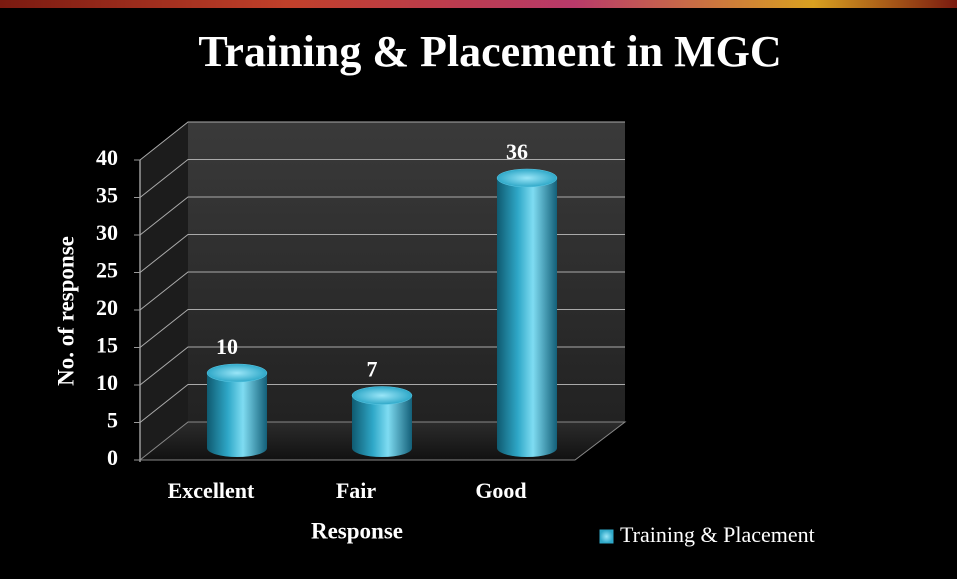 This screenshot has height=579, width=957. I want to click on y-axis-label: No. of response, so click(65, 311).